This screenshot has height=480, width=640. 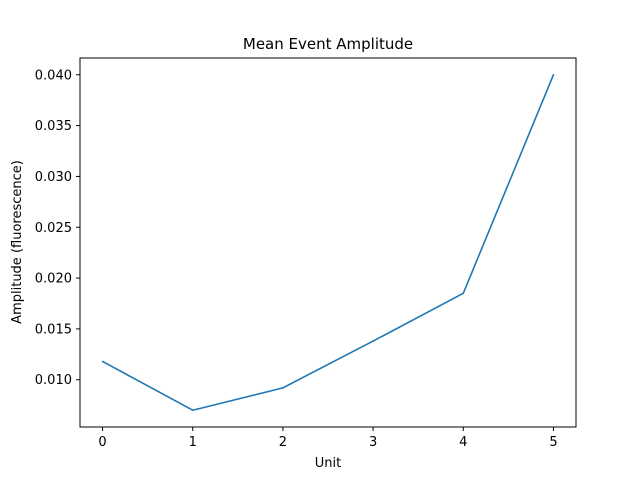 What do you see at coordinates (328, 438) in the screenshot?
I see `x-axis-ticks: 0 1 2 3 4 5` at bounding box center [328, 438].